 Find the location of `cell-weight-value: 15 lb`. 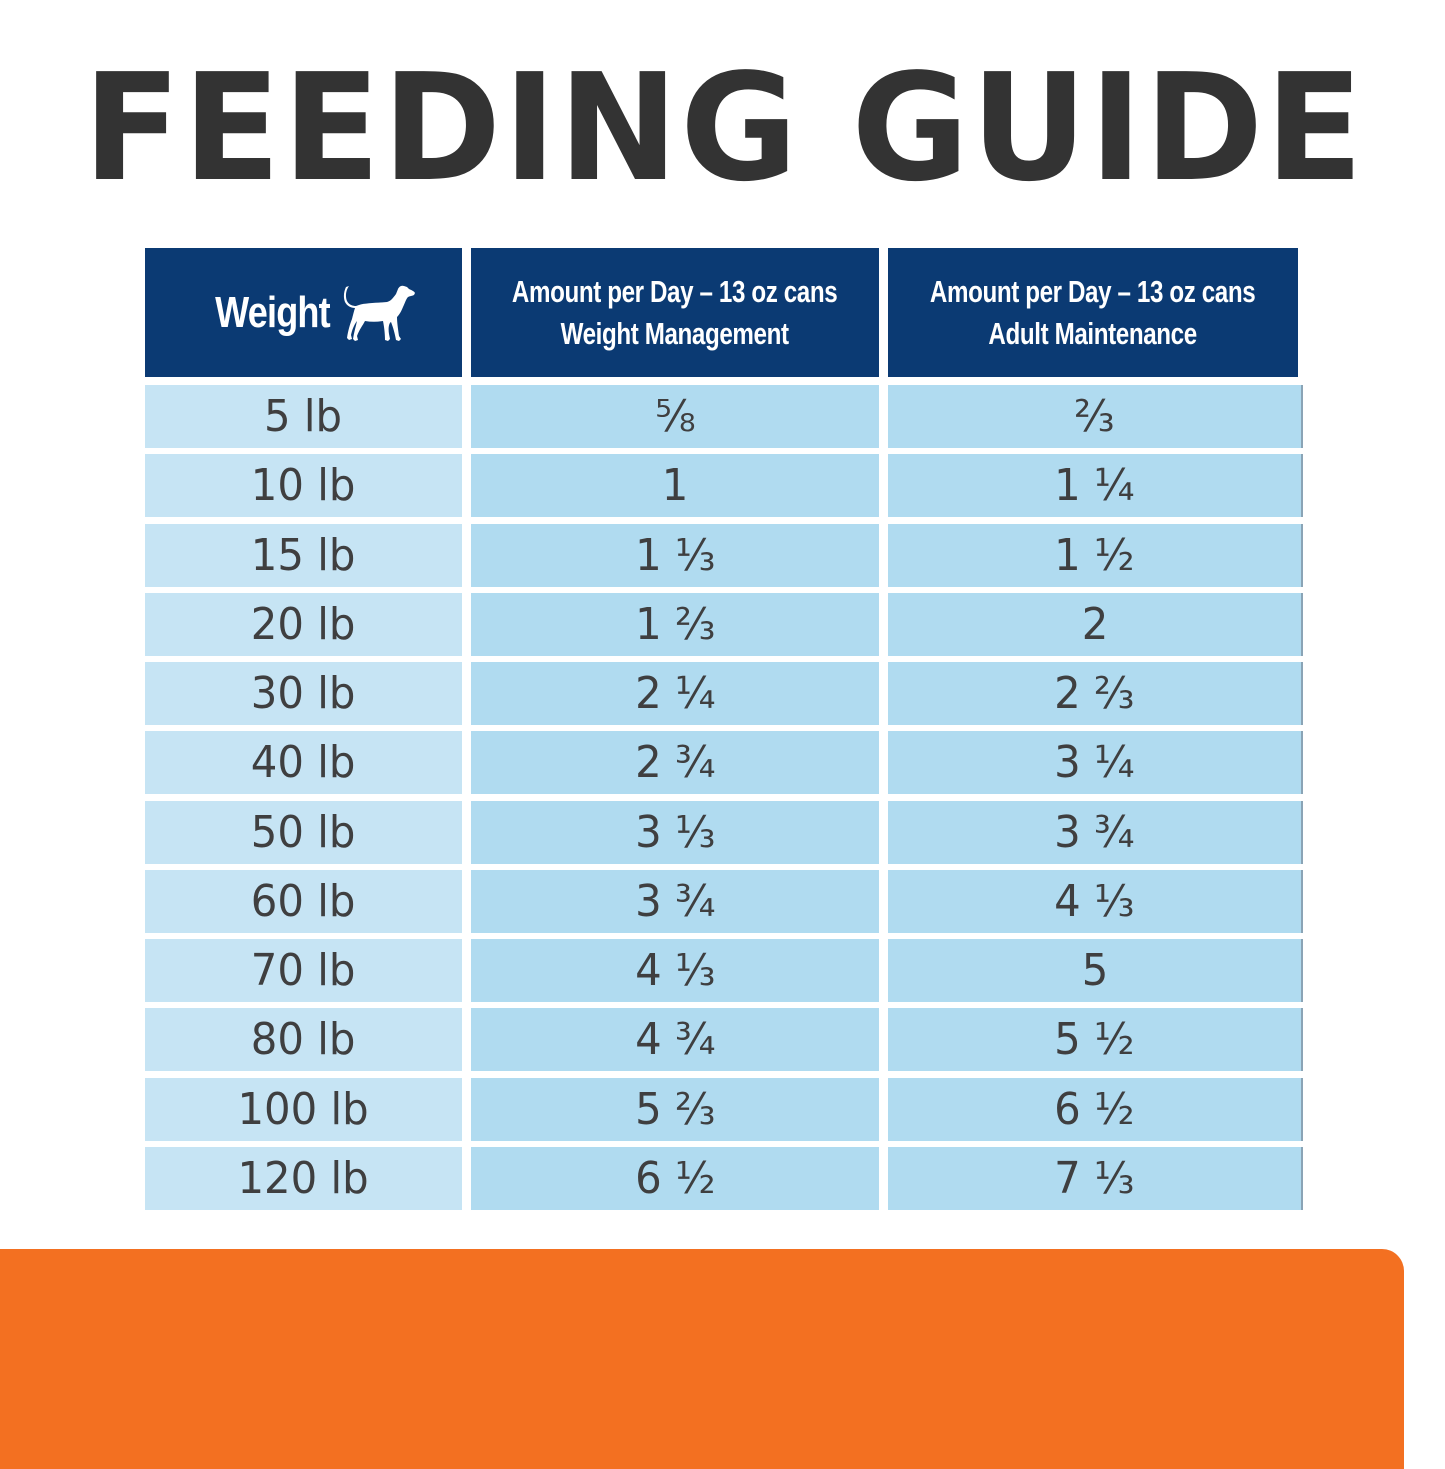

cell-weight-value: 15 lb is located at coordinates (303, 555).